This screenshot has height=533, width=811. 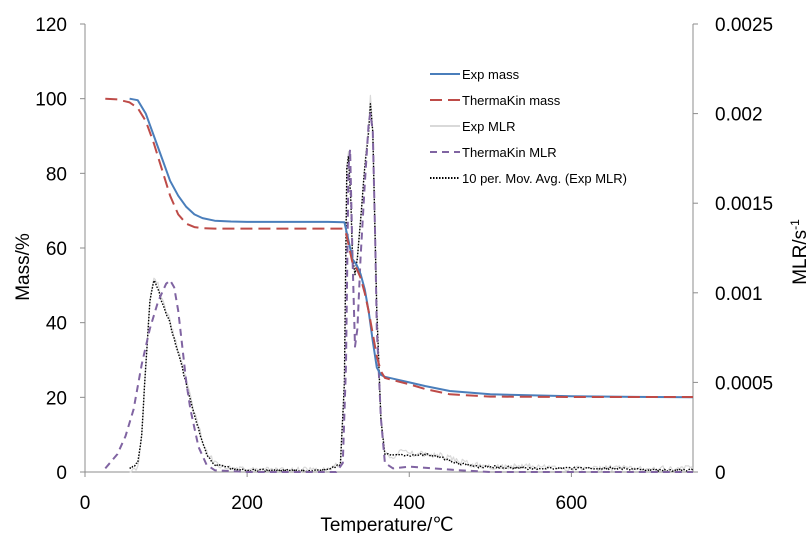 I want to click on legend-label: Exp MLR, so click(x=488, y=126).